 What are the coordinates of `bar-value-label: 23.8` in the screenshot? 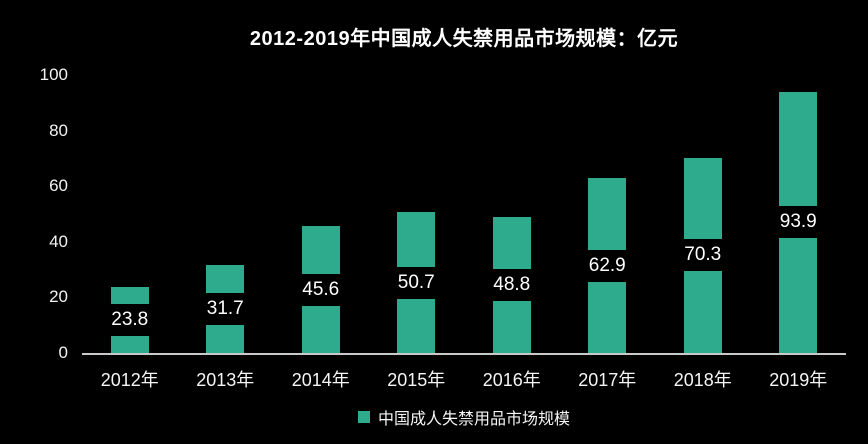 It's located at (130, 319).